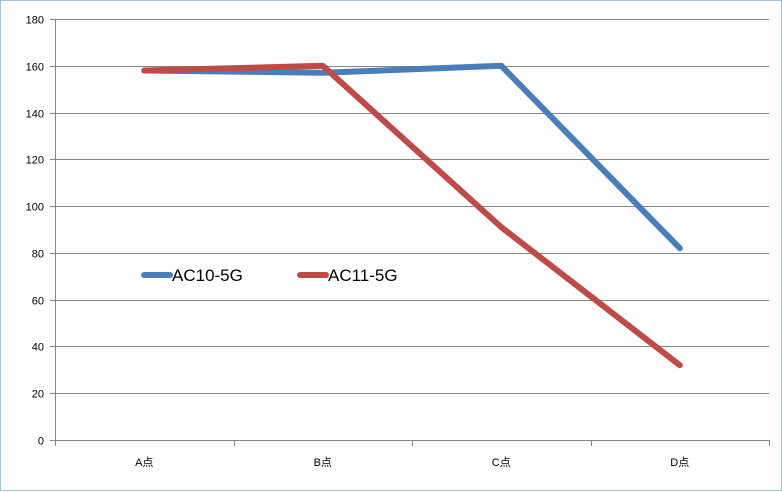 The height and width of the screenshot is (492, 782). I want to click on y-tick-label: 80, so click(38, 255).